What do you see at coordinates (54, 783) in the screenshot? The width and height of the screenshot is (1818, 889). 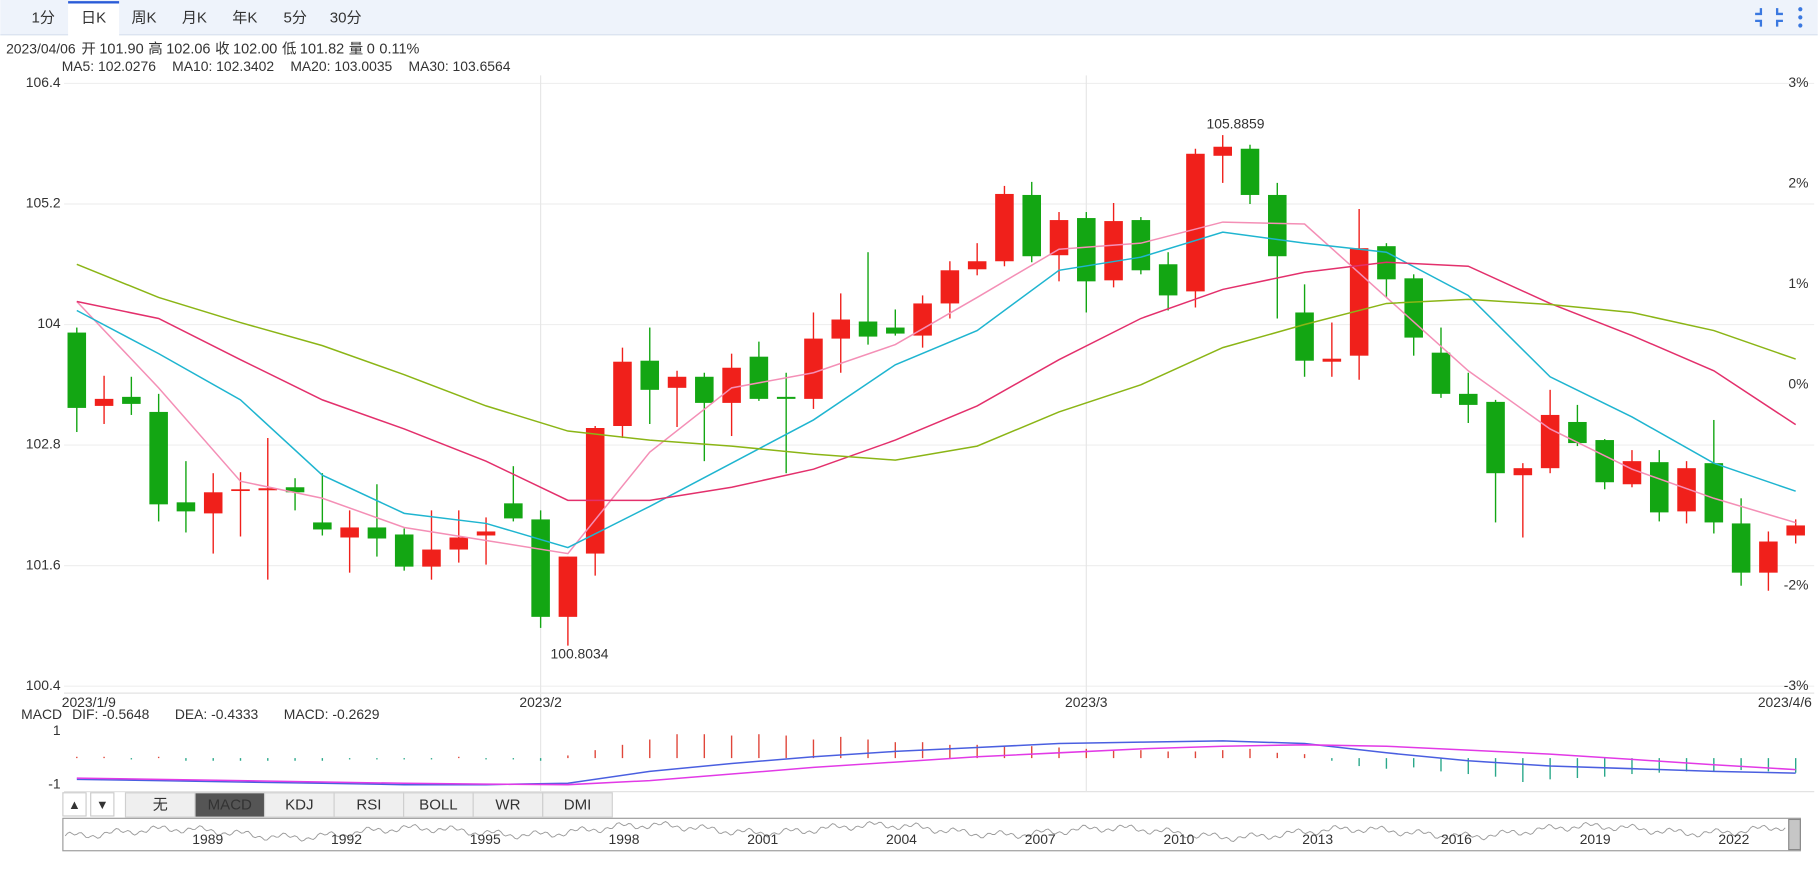 I see `y-tick-label: -1` at bounding box center [54, 783].